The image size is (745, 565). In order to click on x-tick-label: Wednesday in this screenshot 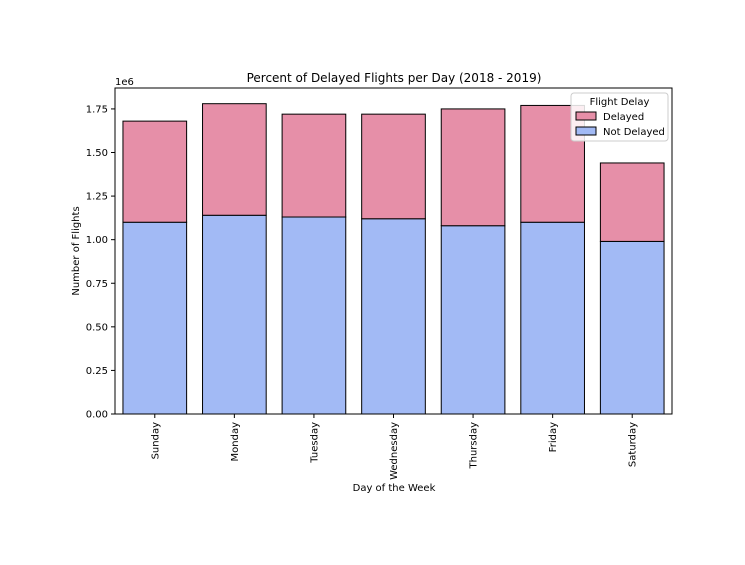, I will do `click(394, 451)`.